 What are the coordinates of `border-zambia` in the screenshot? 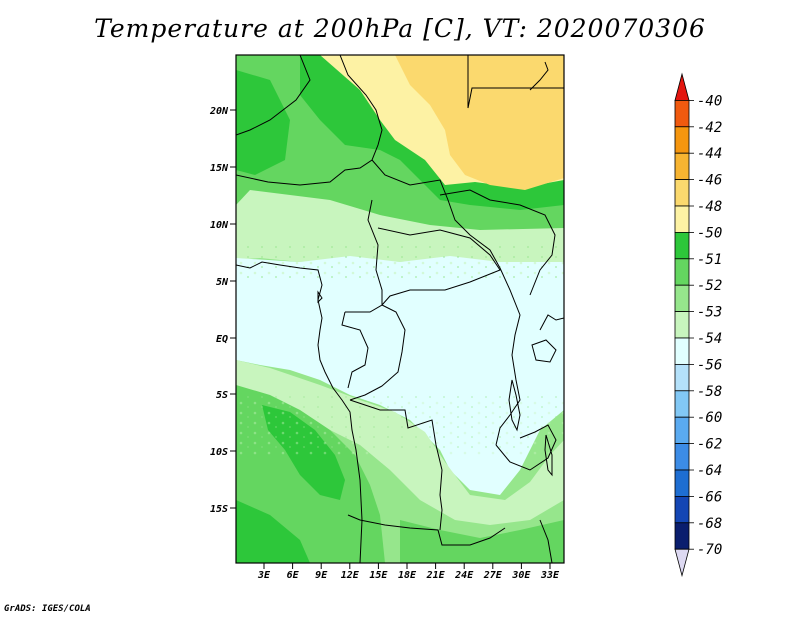 It's located at (526, 447).